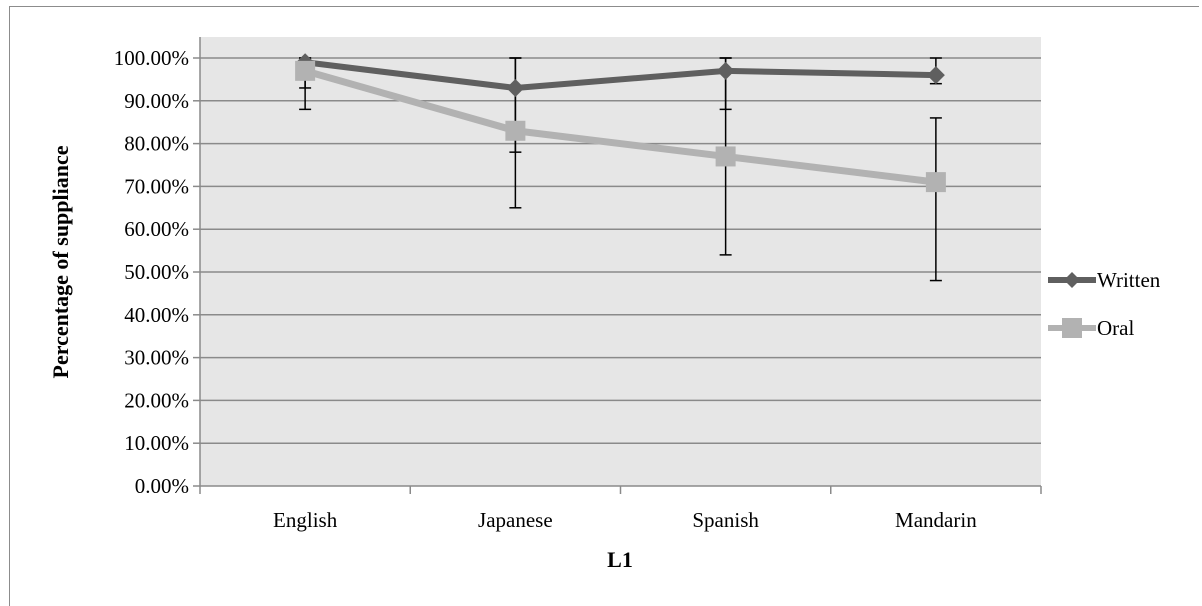  What do you see at coordinates (1104, 304) in the screenshot?
I see `legend: Written Oral` at bounding box center [1104, 304].